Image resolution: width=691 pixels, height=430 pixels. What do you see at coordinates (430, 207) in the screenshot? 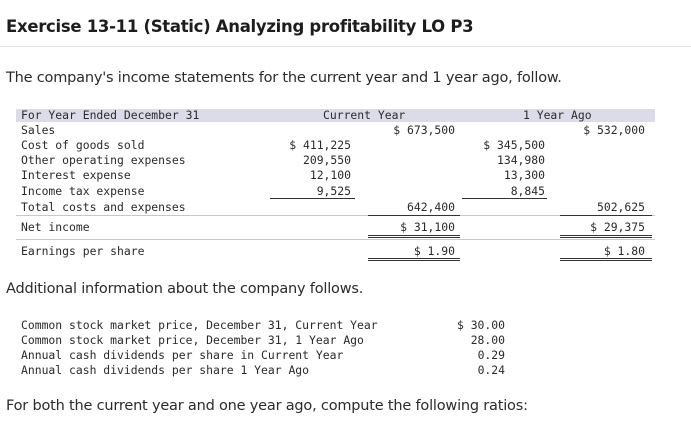
I see `total-current: 642,400` at bounding box center [430, 207].